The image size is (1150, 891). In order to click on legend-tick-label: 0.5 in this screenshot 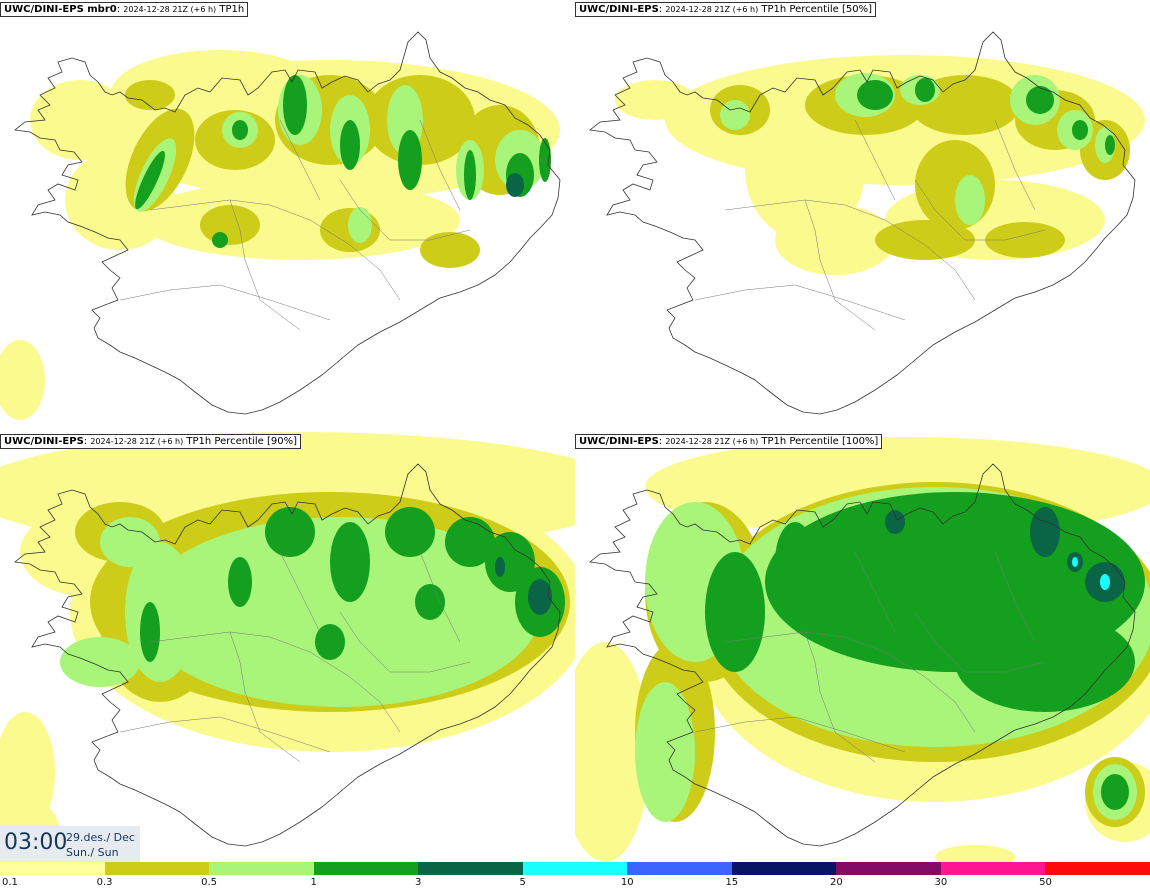, I will do `click(209, 882)`.